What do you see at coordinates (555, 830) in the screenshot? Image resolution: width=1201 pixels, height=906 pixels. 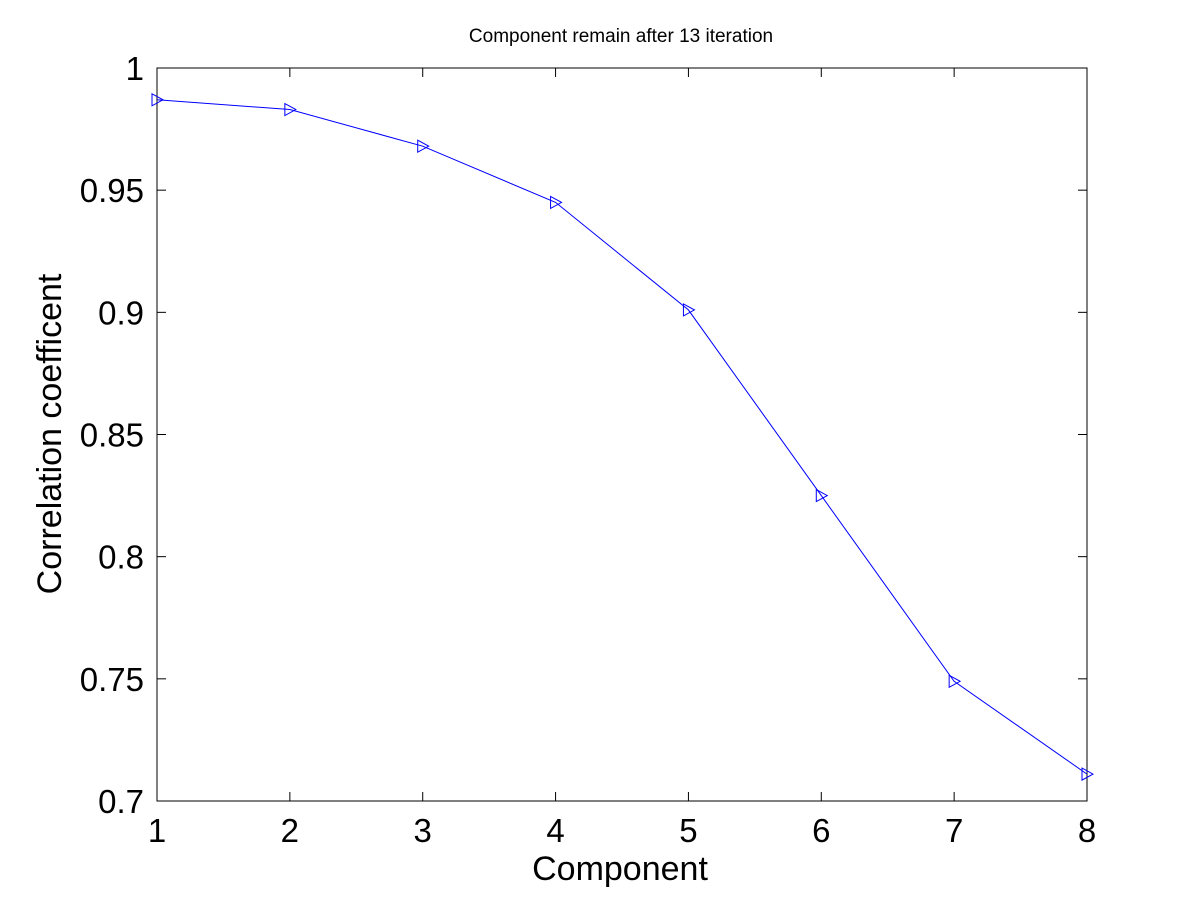 I see `x-tick-label: 4` at bounding box center [555, 830].